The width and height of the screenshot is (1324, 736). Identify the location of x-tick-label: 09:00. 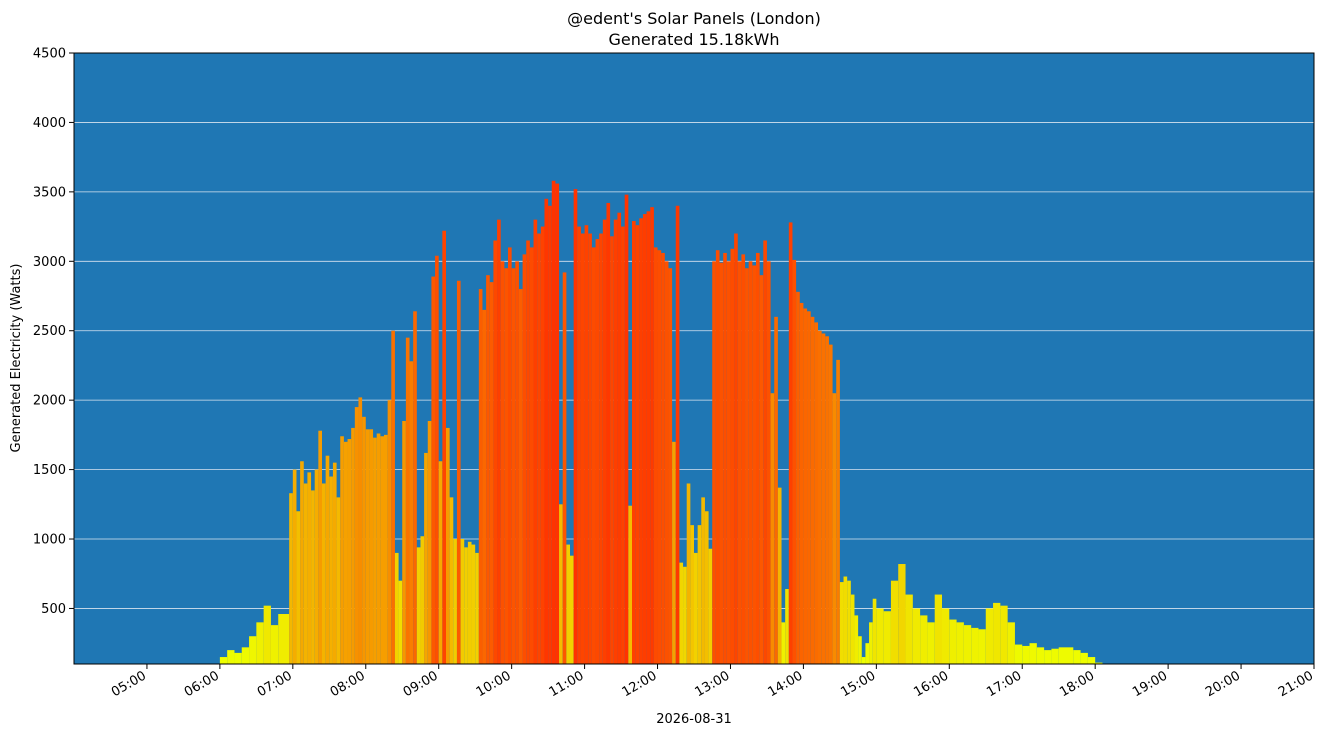
(421, 684).